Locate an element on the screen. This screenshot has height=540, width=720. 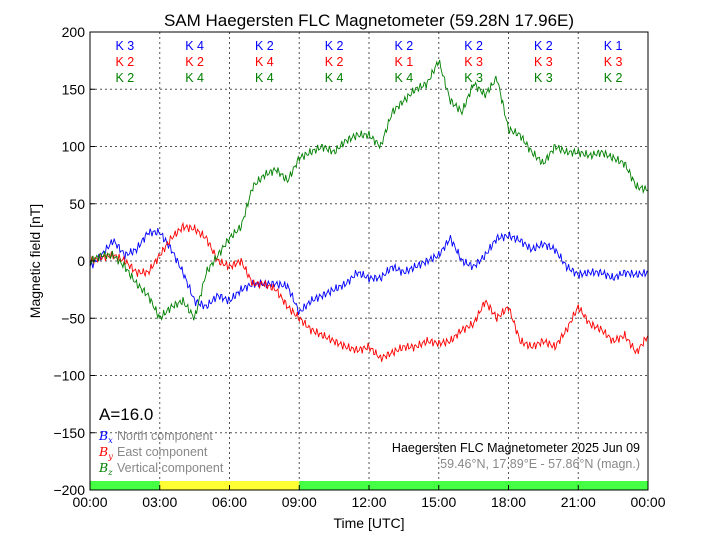
x-tick-label: 09:00 is located at coordinates (299, 502).